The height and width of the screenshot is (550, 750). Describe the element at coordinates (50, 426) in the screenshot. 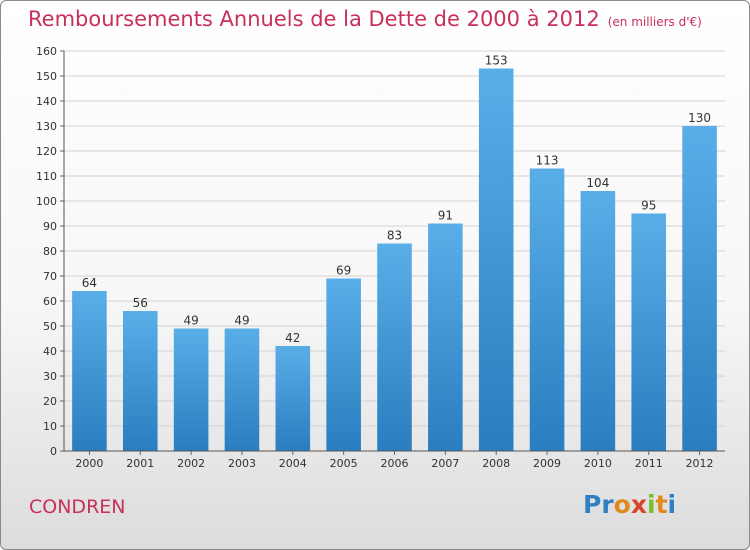

I see `y-tick-label: 10` at that location.